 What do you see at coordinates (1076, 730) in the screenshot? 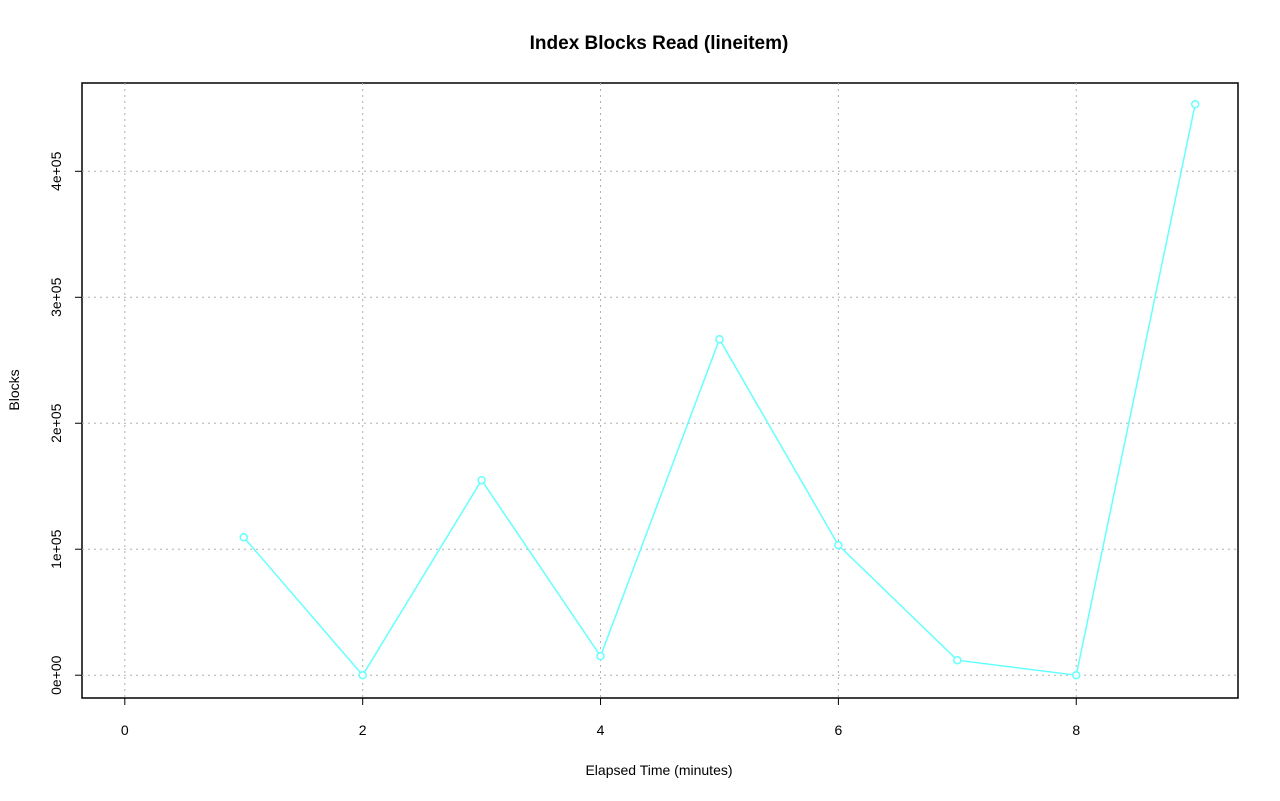
I see `x-tick-label: 8` at bounding box center [1076, 730].